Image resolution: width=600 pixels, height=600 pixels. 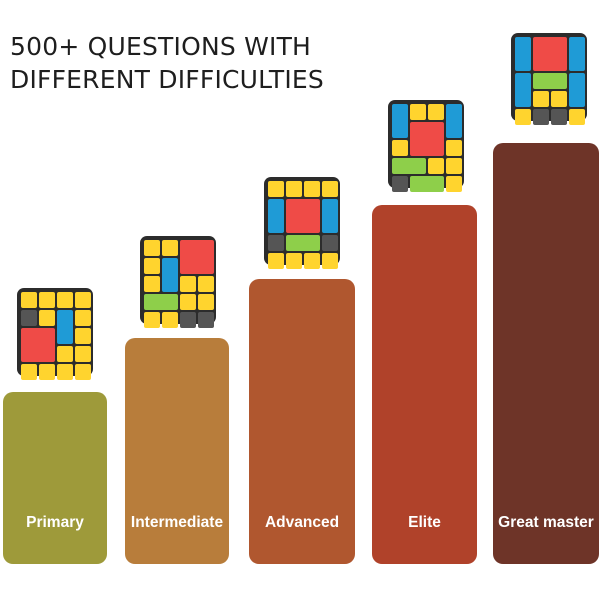 I want to click on level-label-great-master: Great master, so click(x=546, y=522).